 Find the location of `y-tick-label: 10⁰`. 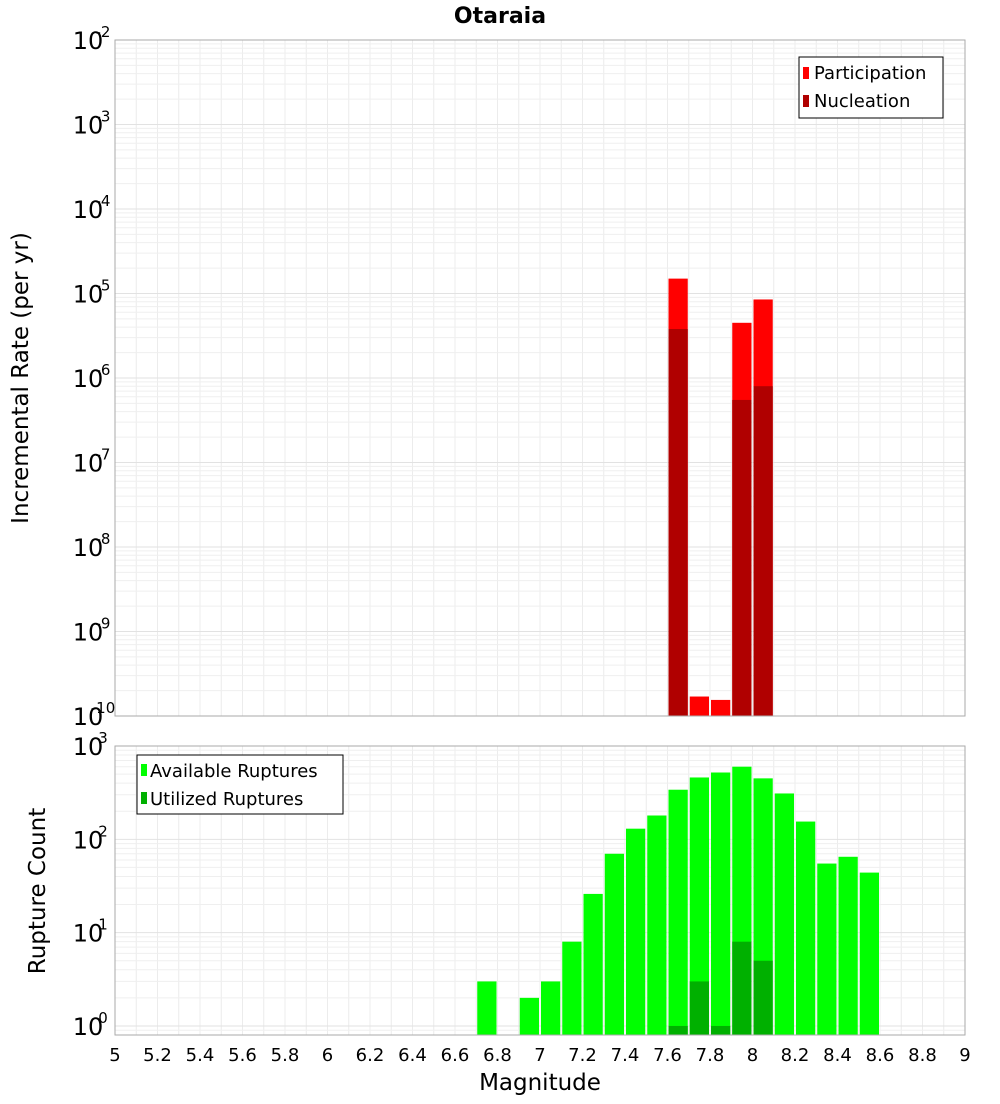

y-tick-label: 10⁰ is located at coordinates (90, 1025).